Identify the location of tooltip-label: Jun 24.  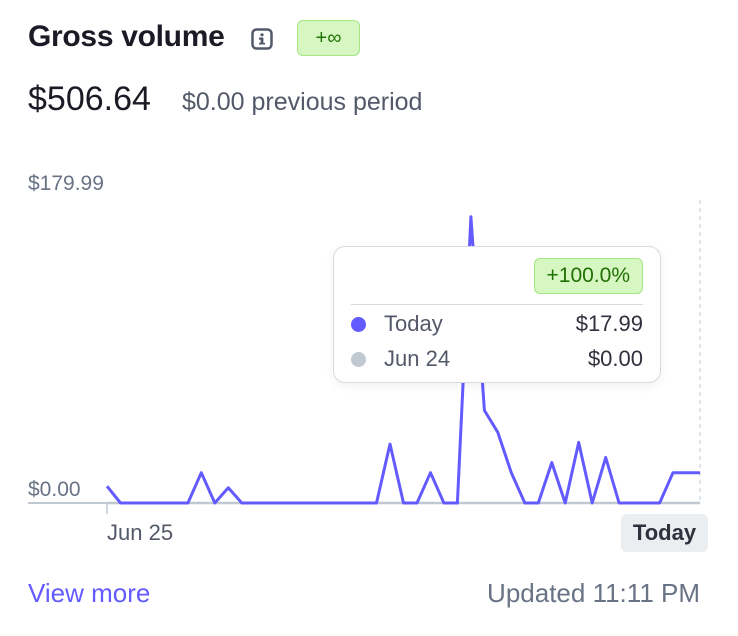
(417, 358).